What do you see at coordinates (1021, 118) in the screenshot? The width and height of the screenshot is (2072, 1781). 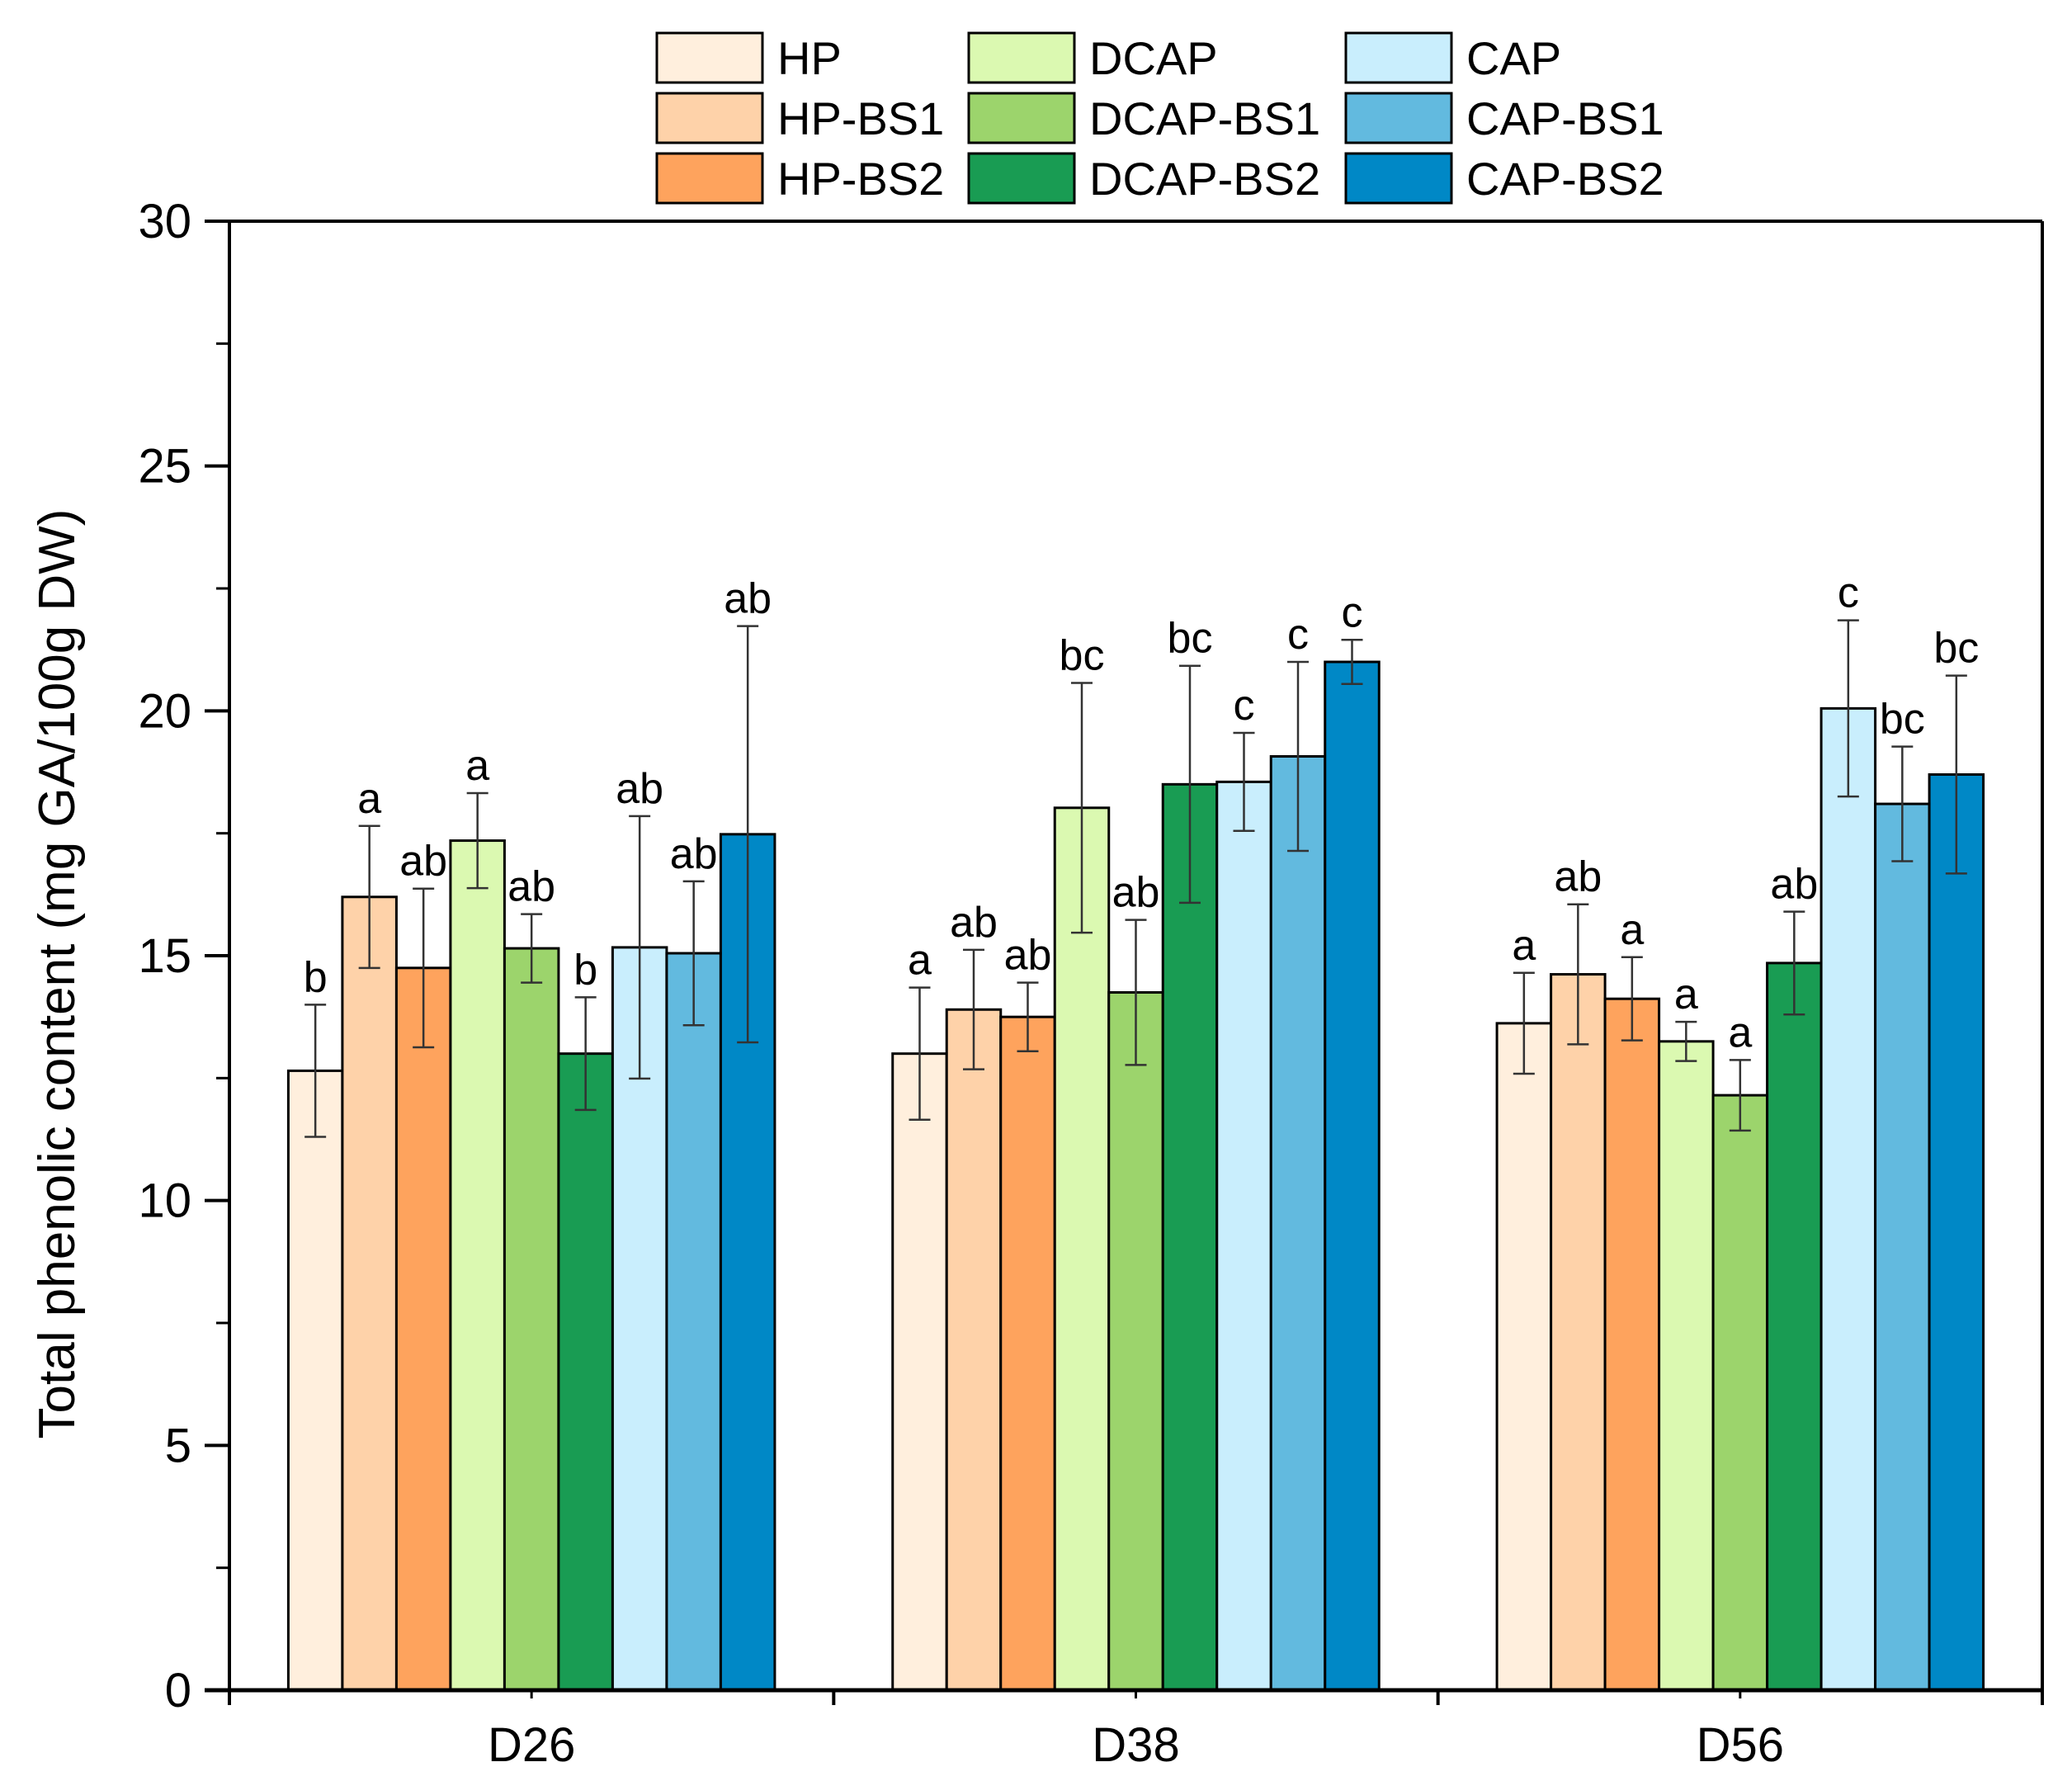 I see `legend-swatch-dcap-bs1` at bounding box center [1021, 118].